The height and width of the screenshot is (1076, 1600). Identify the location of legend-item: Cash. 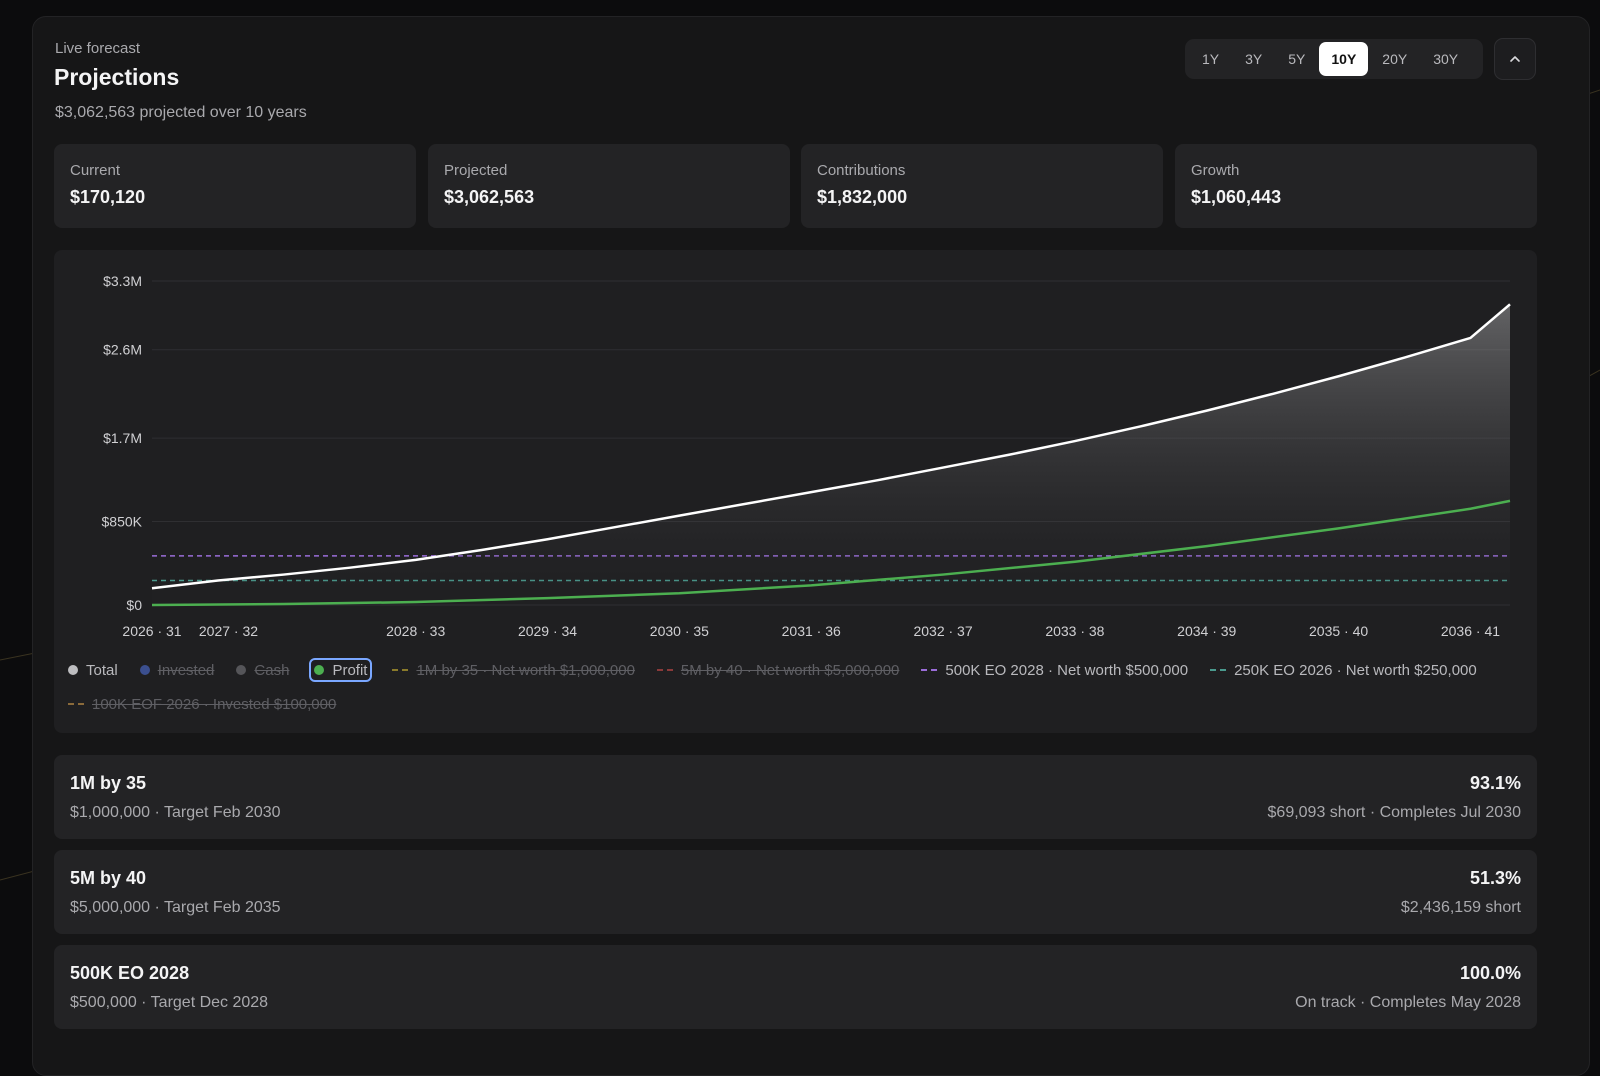
(262, 670).